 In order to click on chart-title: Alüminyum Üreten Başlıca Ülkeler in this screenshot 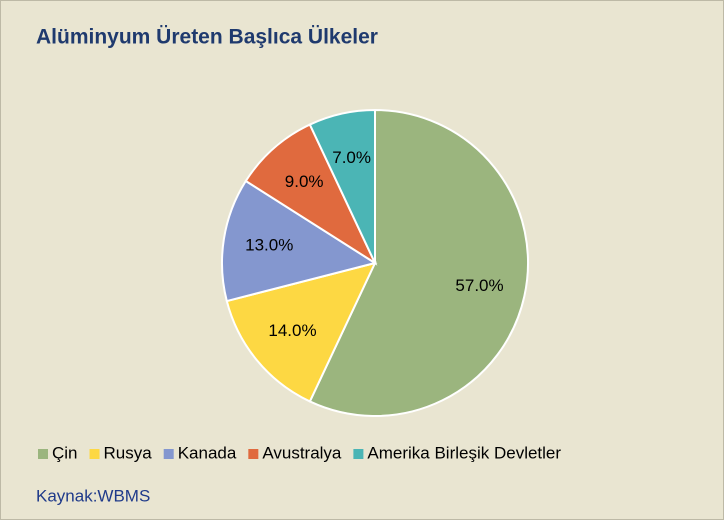, I will do `click(207, 37)`.